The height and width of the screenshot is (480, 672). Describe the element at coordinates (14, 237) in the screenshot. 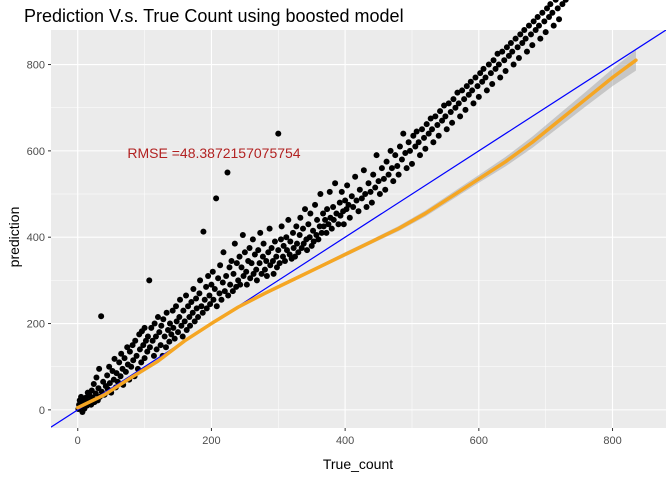

I see `y-axis-title: prediction` at that location.